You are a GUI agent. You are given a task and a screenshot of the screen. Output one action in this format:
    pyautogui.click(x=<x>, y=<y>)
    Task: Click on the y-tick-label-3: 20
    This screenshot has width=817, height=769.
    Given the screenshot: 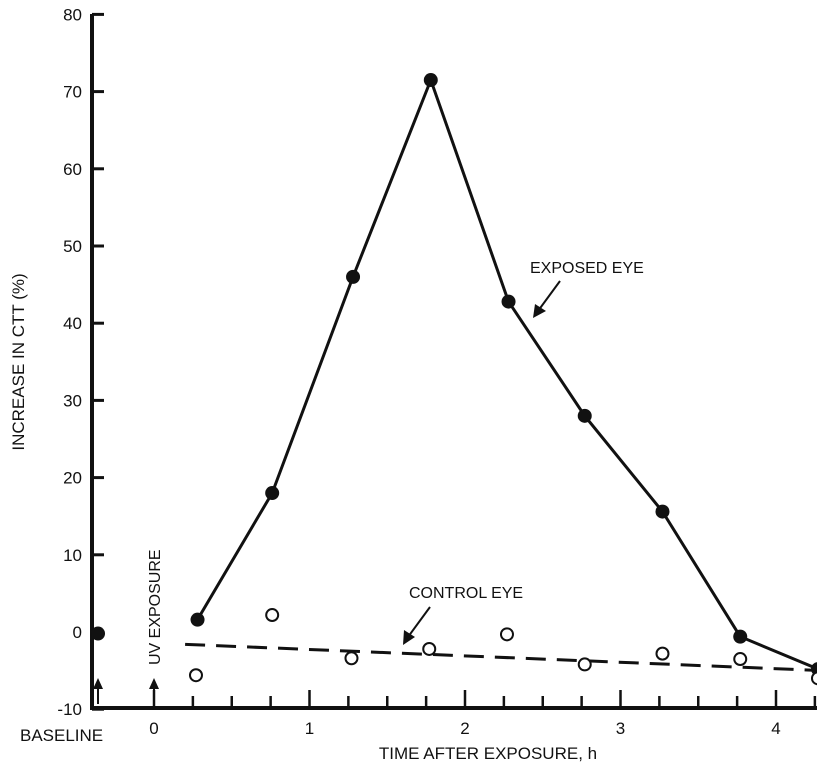 What is the action you would take?
    pyautogui.click(x=72, y=478)
    